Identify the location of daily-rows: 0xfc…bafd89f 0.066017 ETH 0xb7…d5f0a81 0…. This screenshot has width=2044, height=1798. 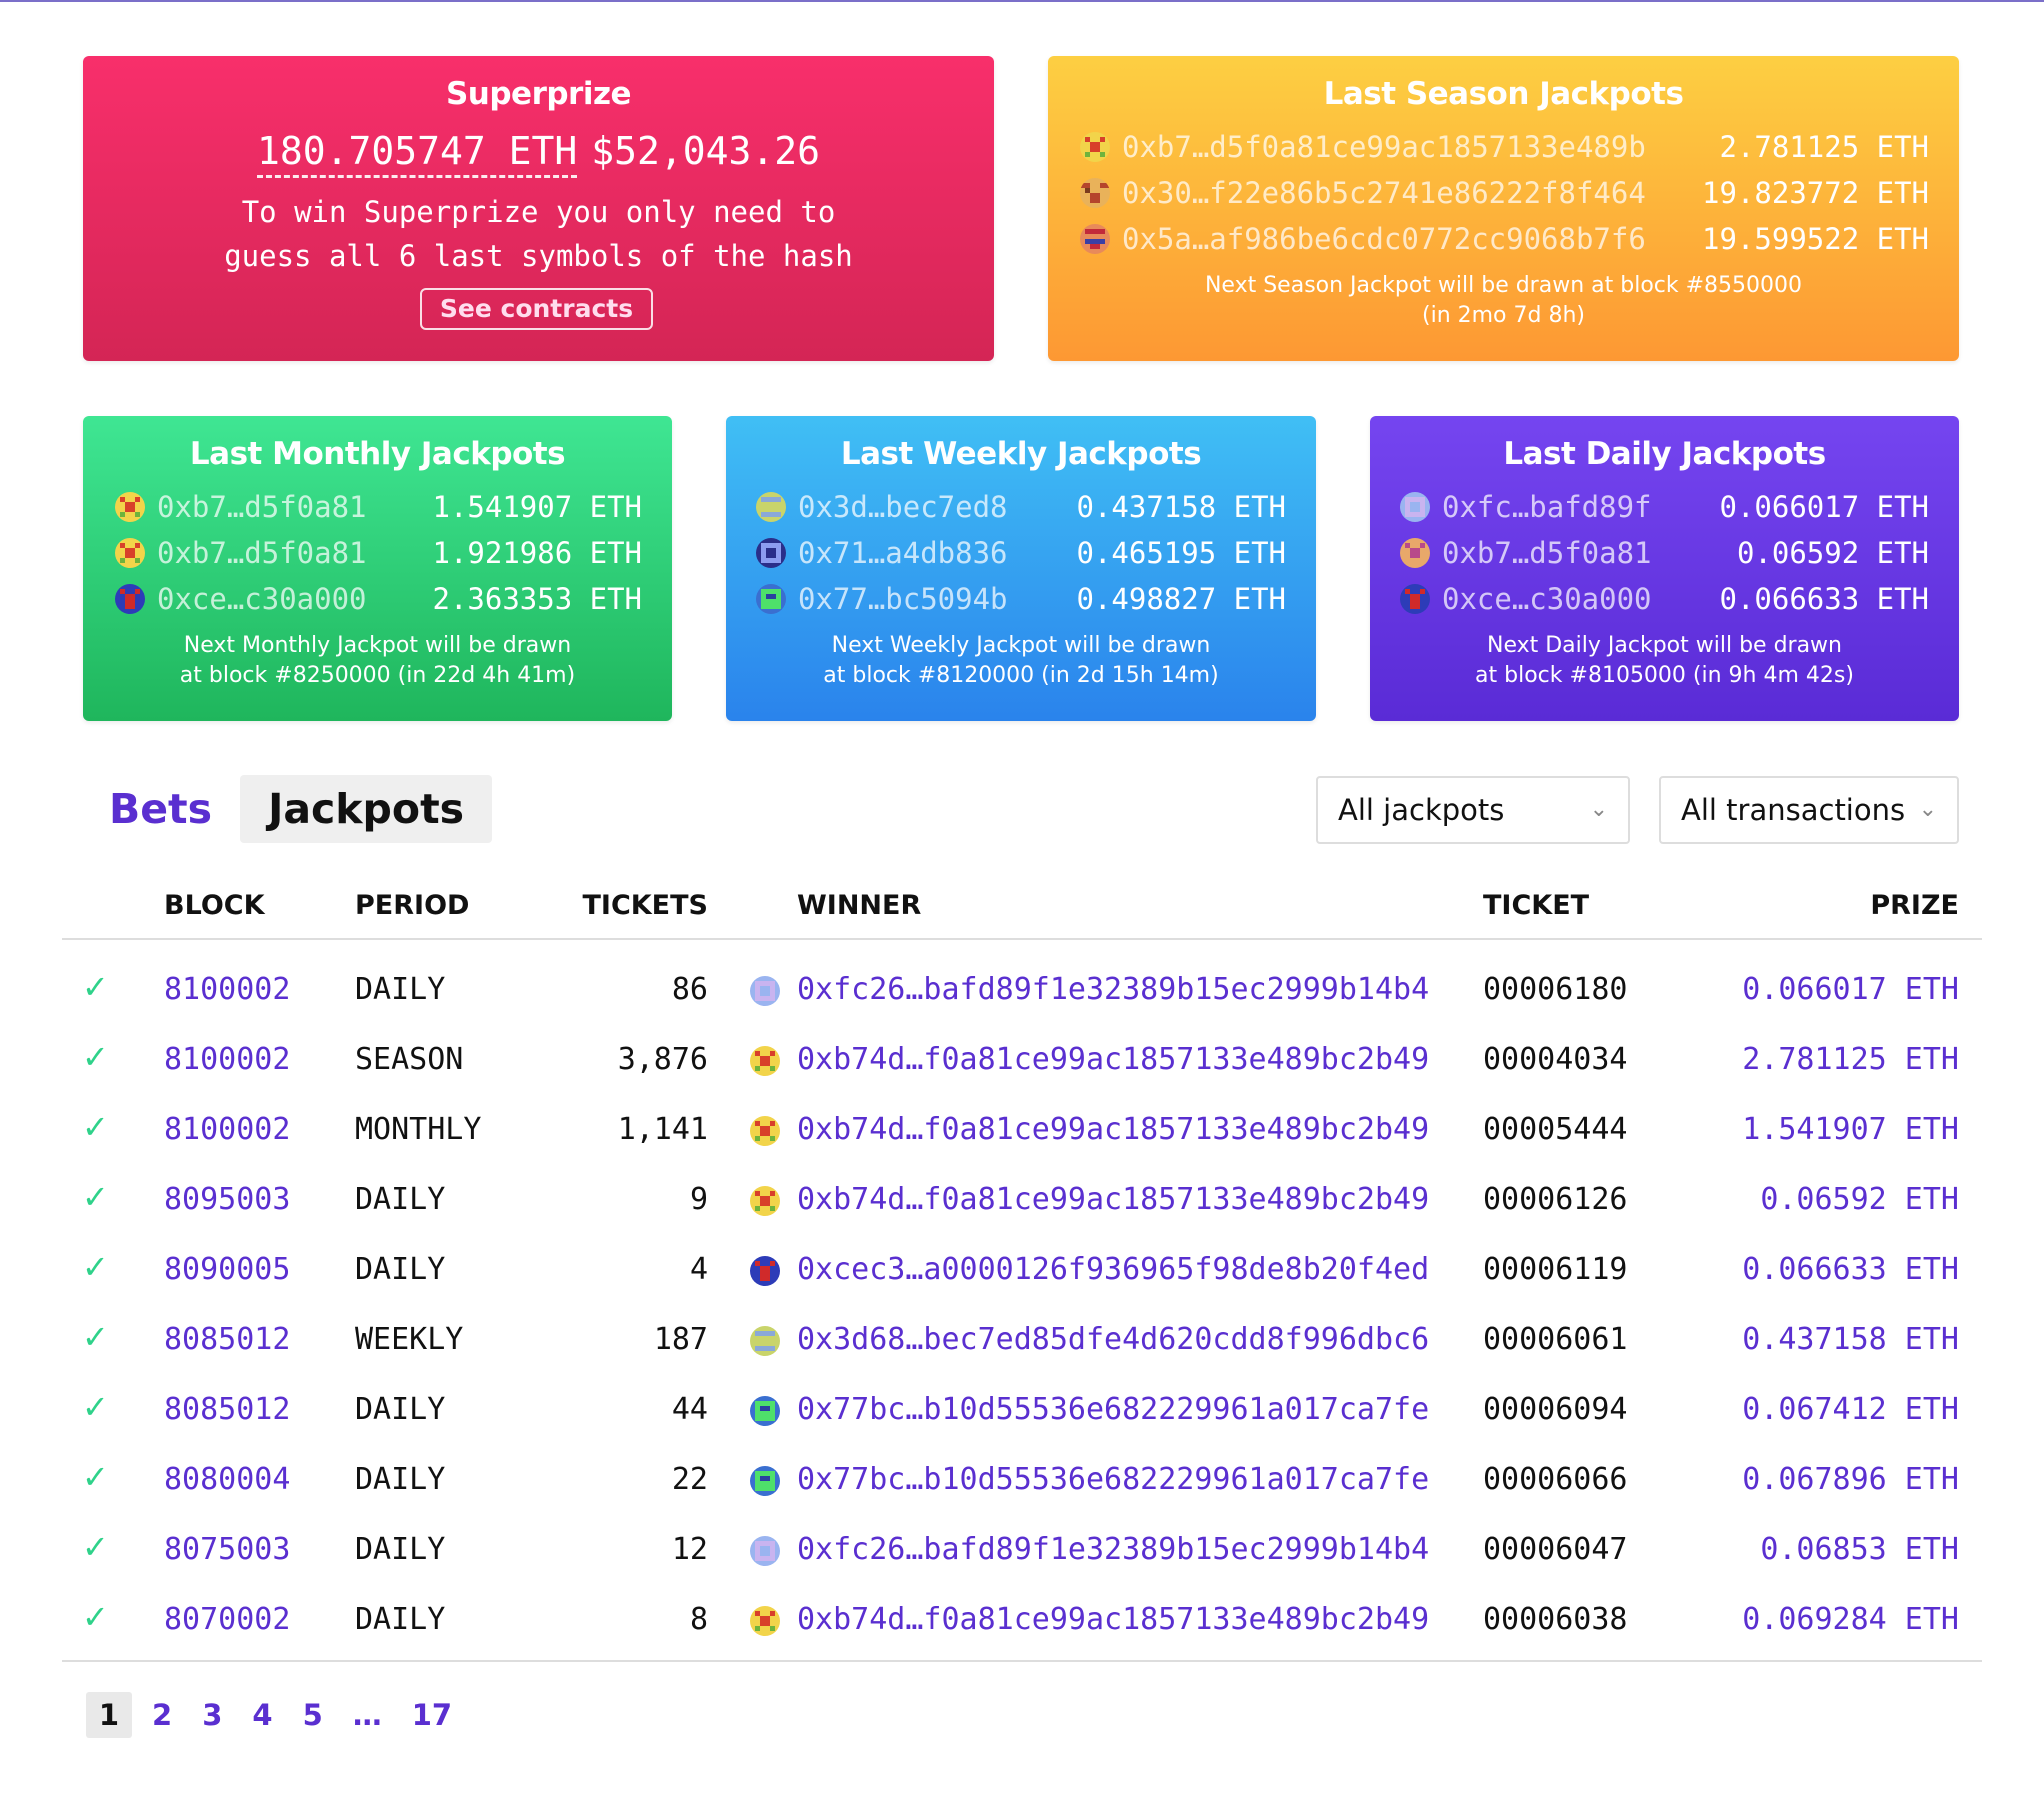
(1664, 553).